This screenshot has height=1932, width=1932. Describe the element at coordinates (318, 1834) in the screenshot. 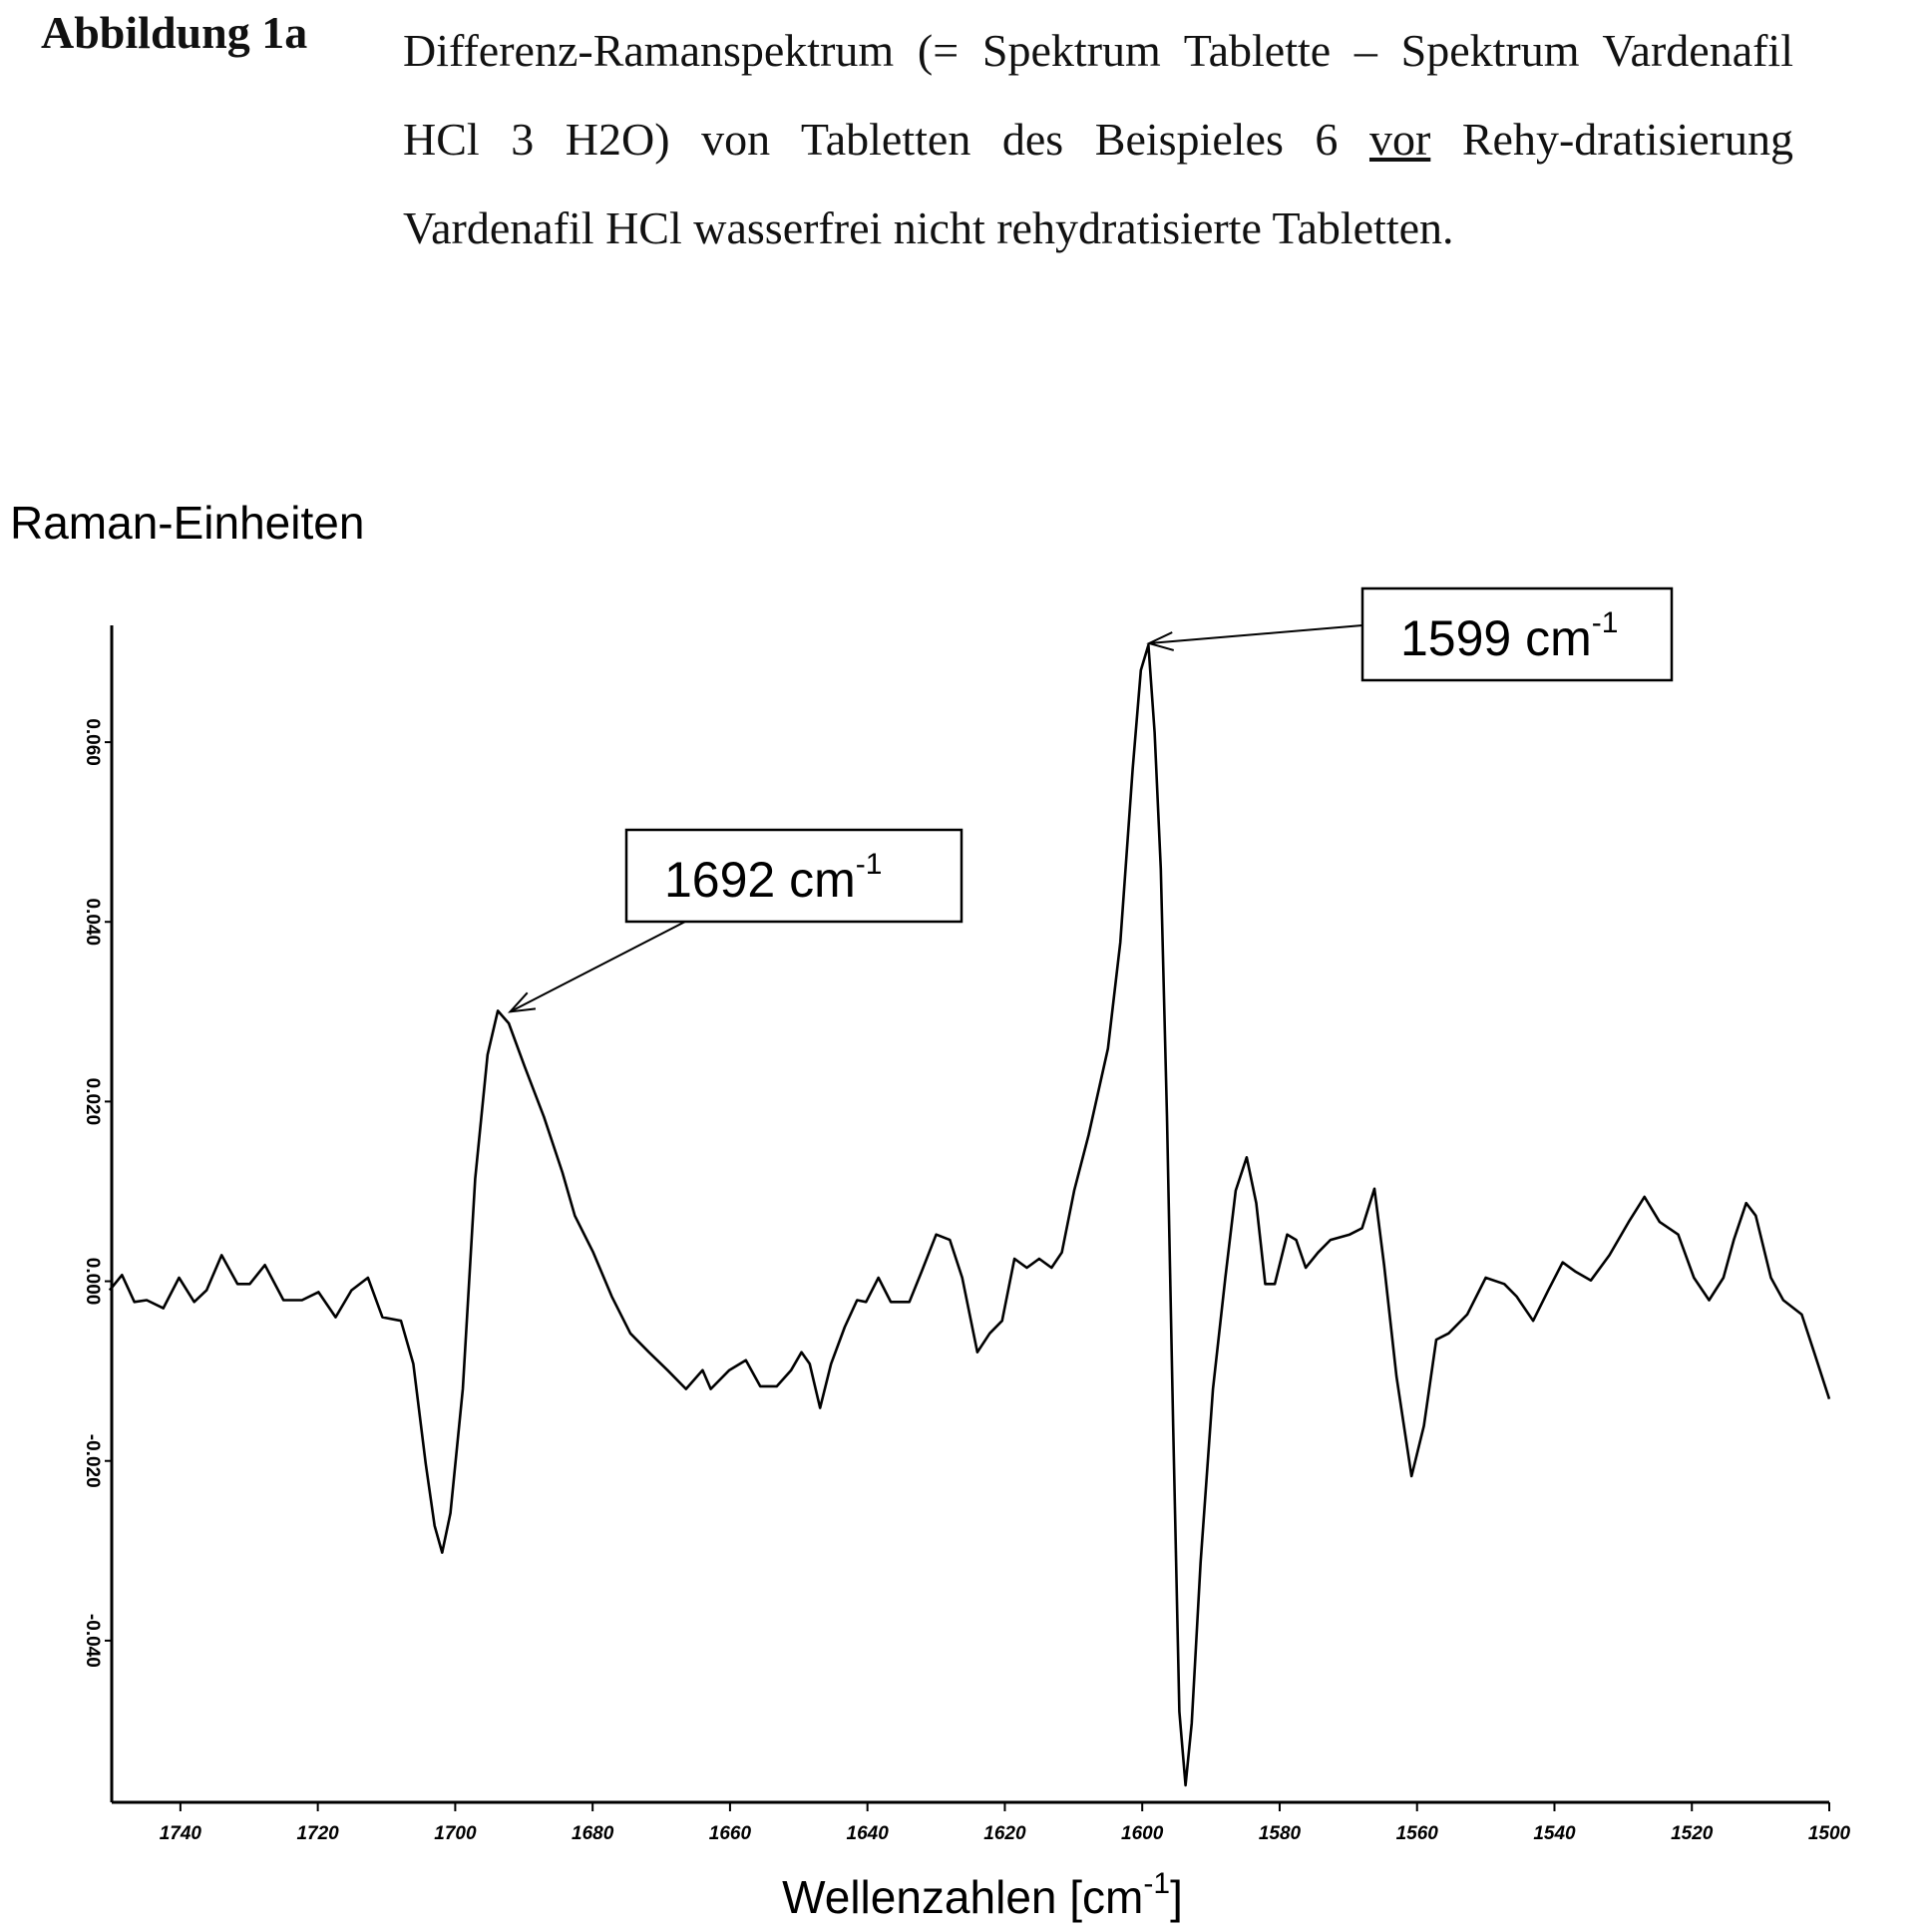

I see `x-tick-label: 1720` at that location.